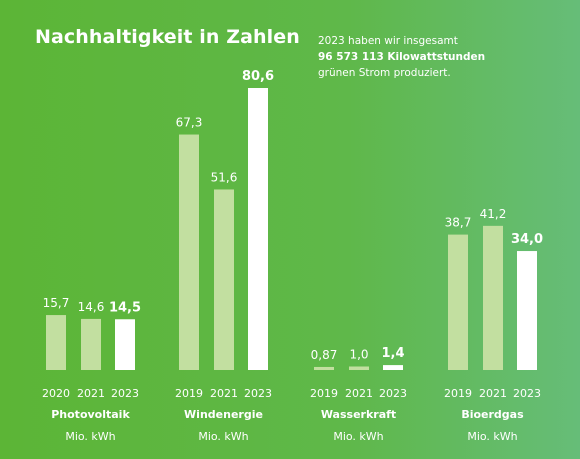 This screenshot has width=580, height=459. Describe the element at coordinates (493, 214) in the screenshot. I see `bar-value-label: 41,2` at that location.